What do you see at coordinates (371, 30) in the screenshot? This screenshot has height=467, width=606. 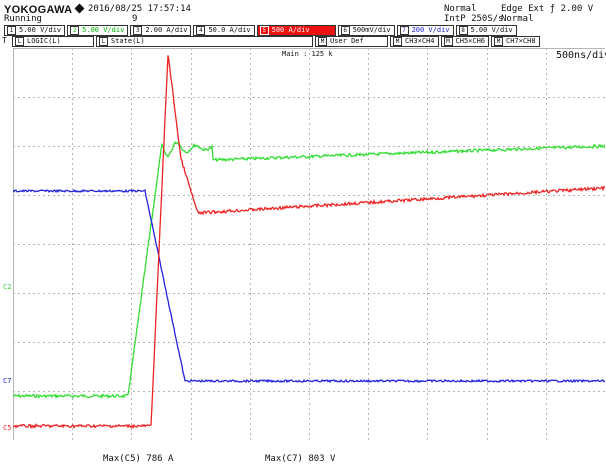 I see `channel-label: 500mV/div` at bounding box center [371, 30].